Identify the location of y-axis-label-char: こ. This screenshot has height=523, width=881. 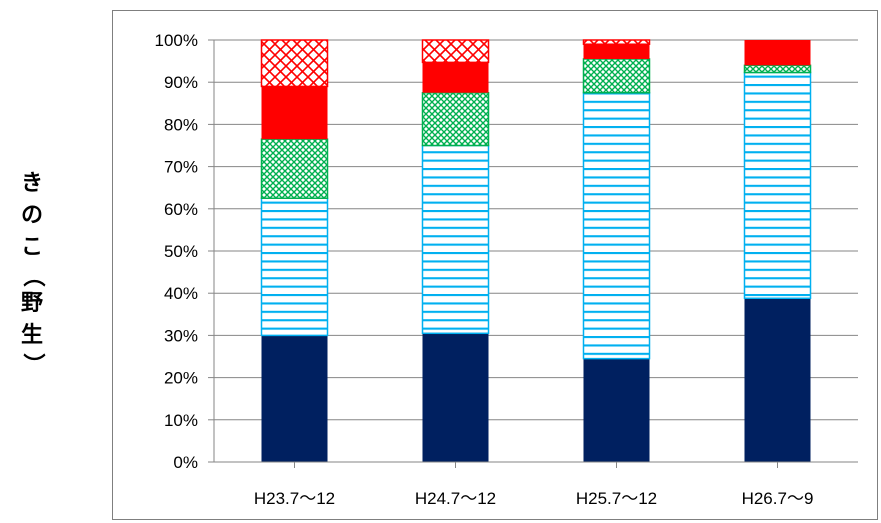
(31, 247).